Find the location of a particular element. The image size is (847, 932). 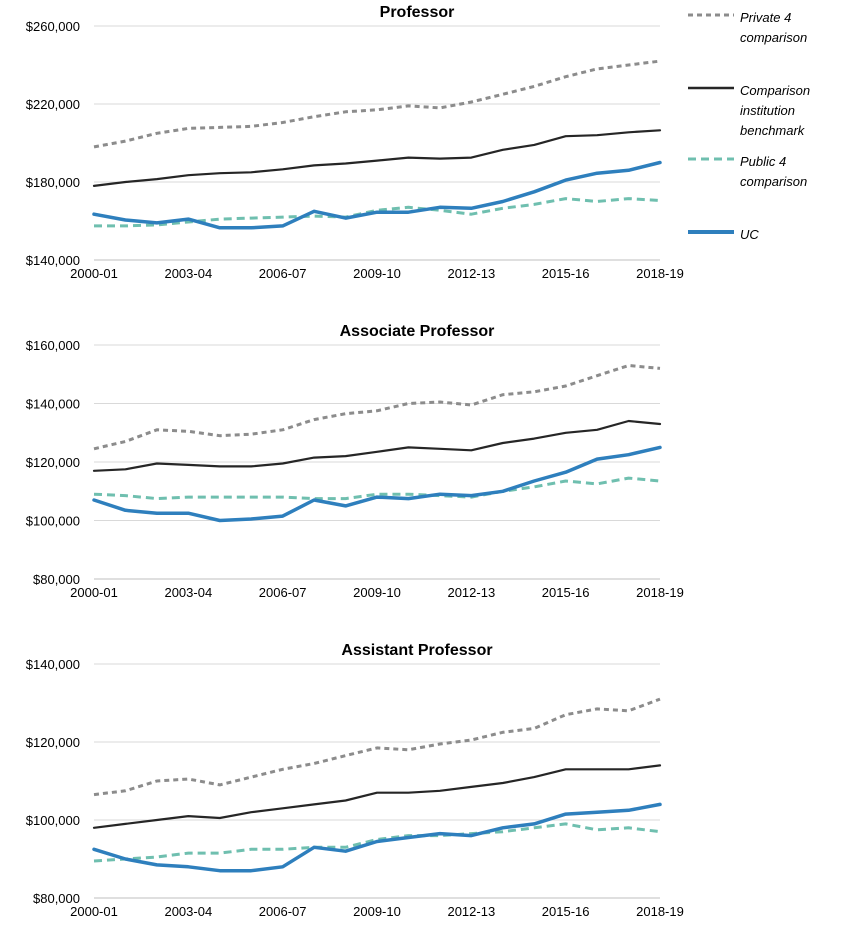

y-tick-label: $180,000 is located at coordinates (53, 182).